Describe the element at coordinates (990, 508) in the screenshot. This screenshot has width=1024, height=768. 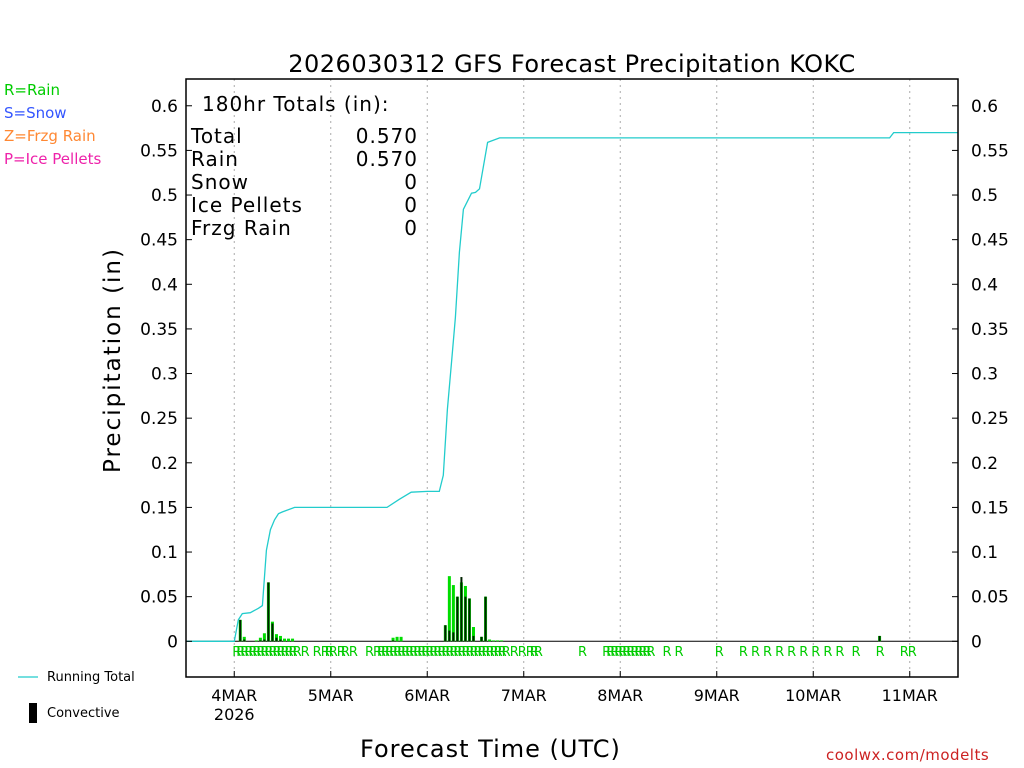
I see `y-tick-label-right: 0.15` at that location.